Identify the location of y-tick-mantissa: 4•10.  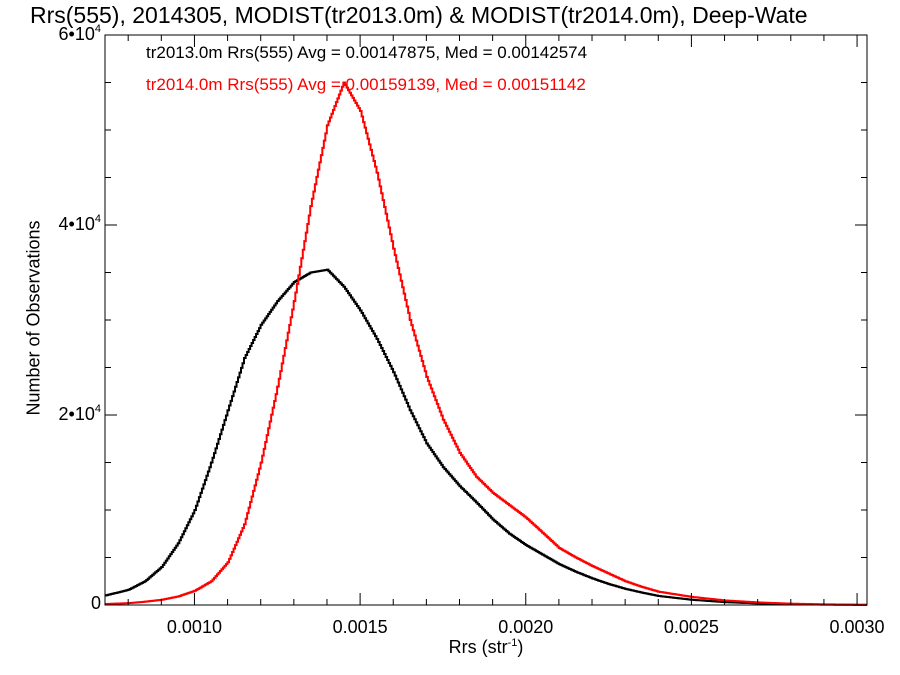
(76, 224).